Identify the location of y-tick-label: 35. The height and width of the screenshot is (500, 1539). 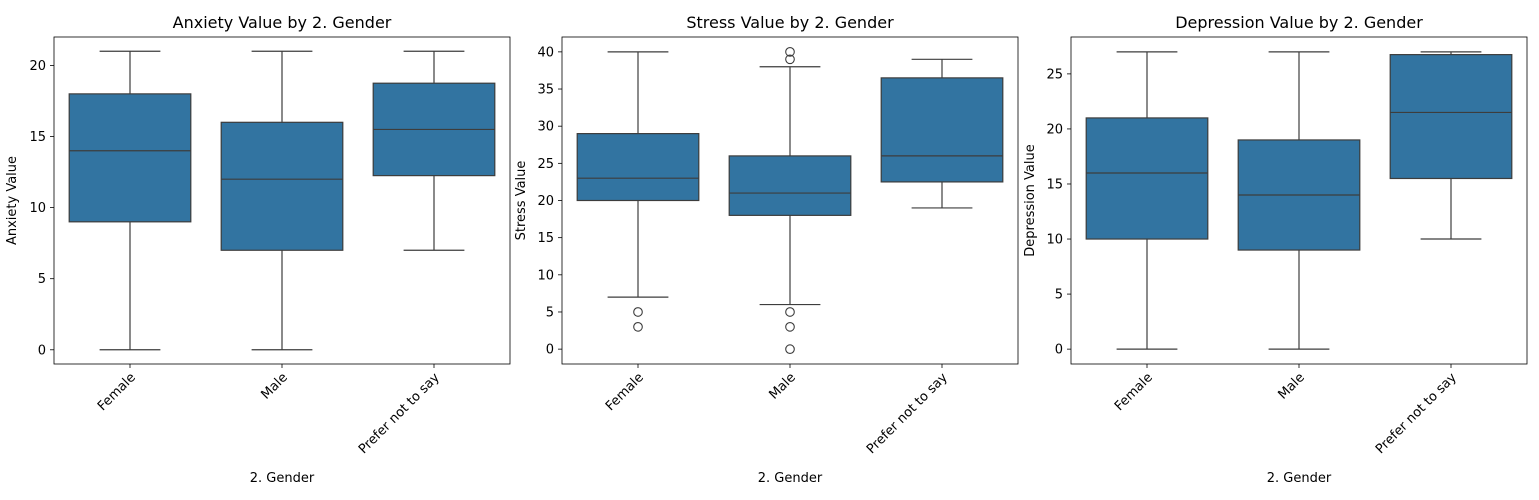
(545, 90).